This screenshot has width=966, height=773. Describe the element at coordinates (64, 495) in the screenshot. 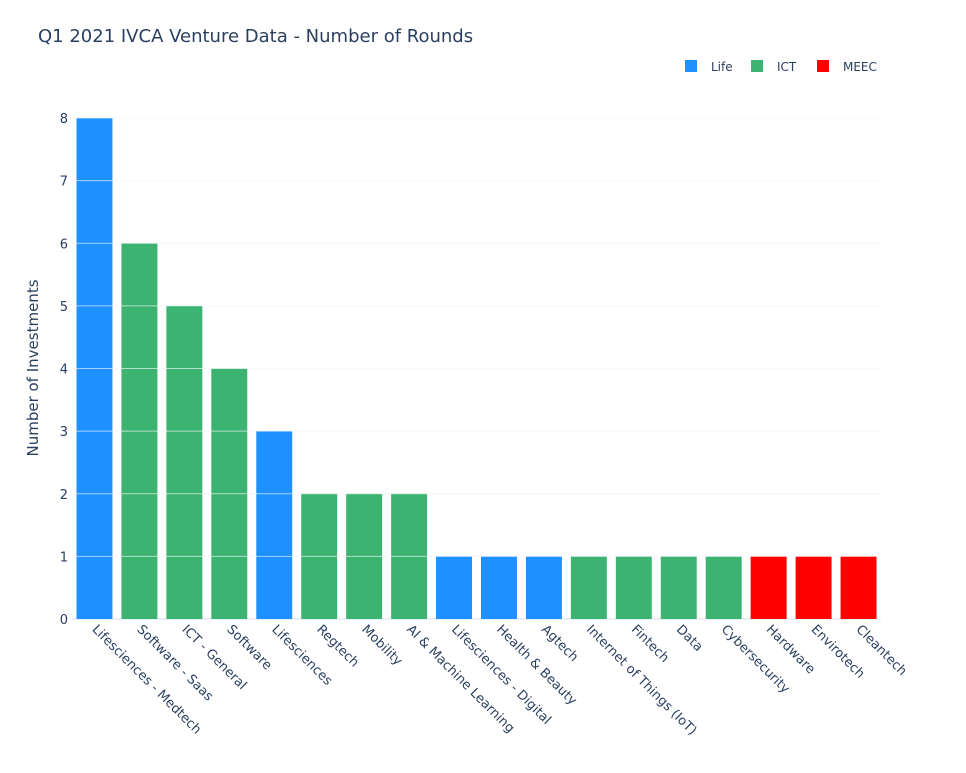

I see `y-tick-label: 2` at that location.